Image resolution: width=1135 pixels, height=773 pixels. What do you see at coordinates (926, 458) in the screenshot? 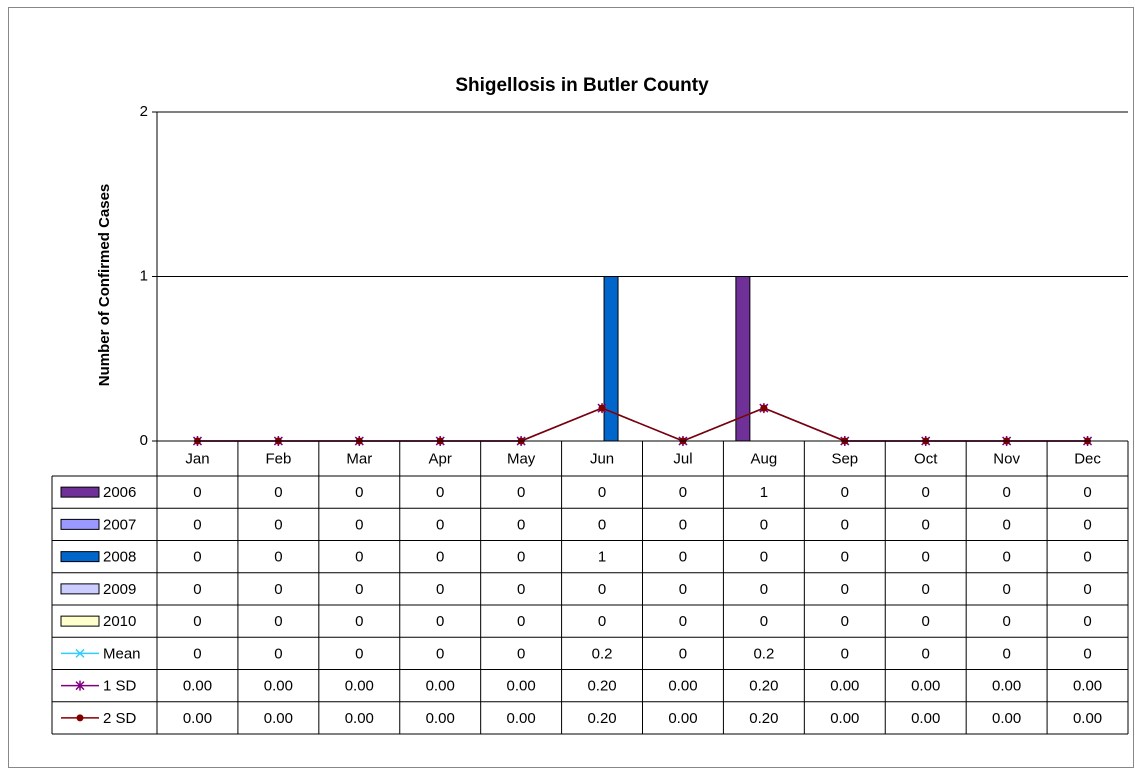
I see `x-tick-label: Oct` at bounding box center [926, 458].